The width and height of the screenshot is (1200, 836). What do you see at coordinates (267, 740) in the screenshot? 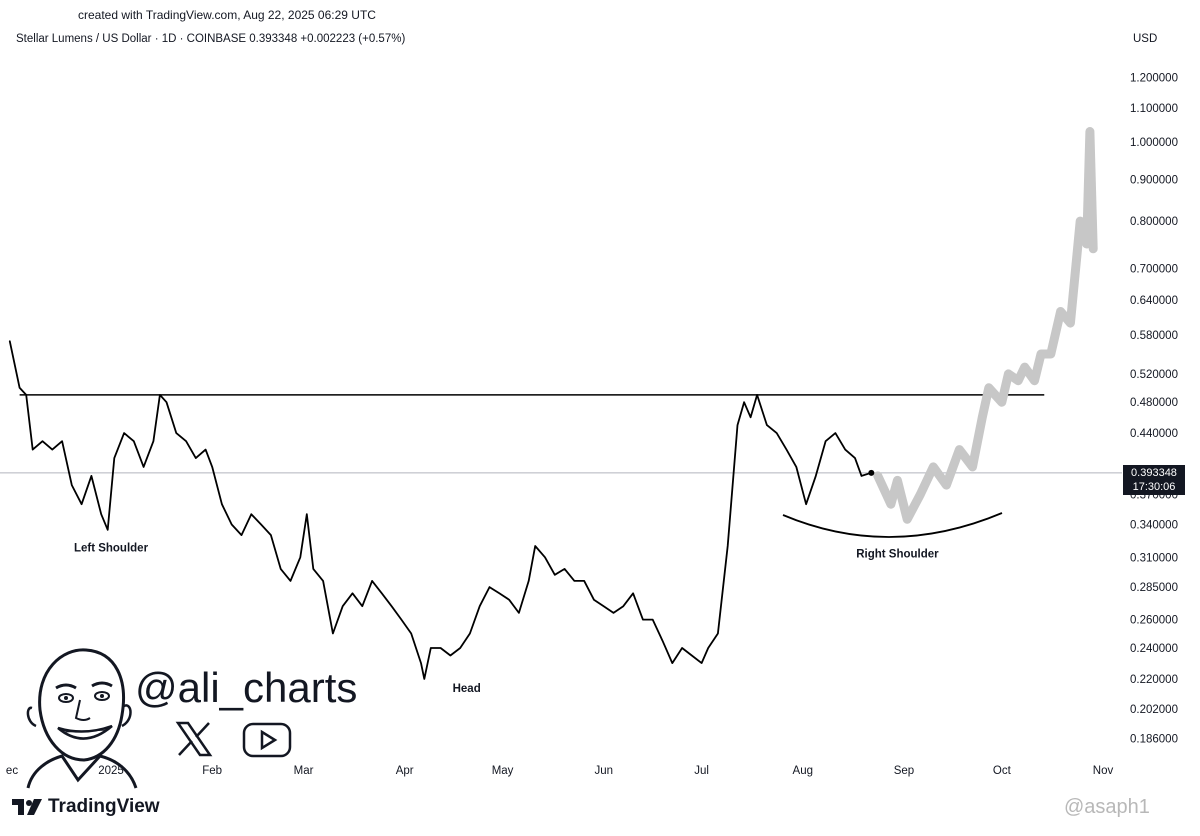
I see `youtube-icon` at bounding box center [267, 740].